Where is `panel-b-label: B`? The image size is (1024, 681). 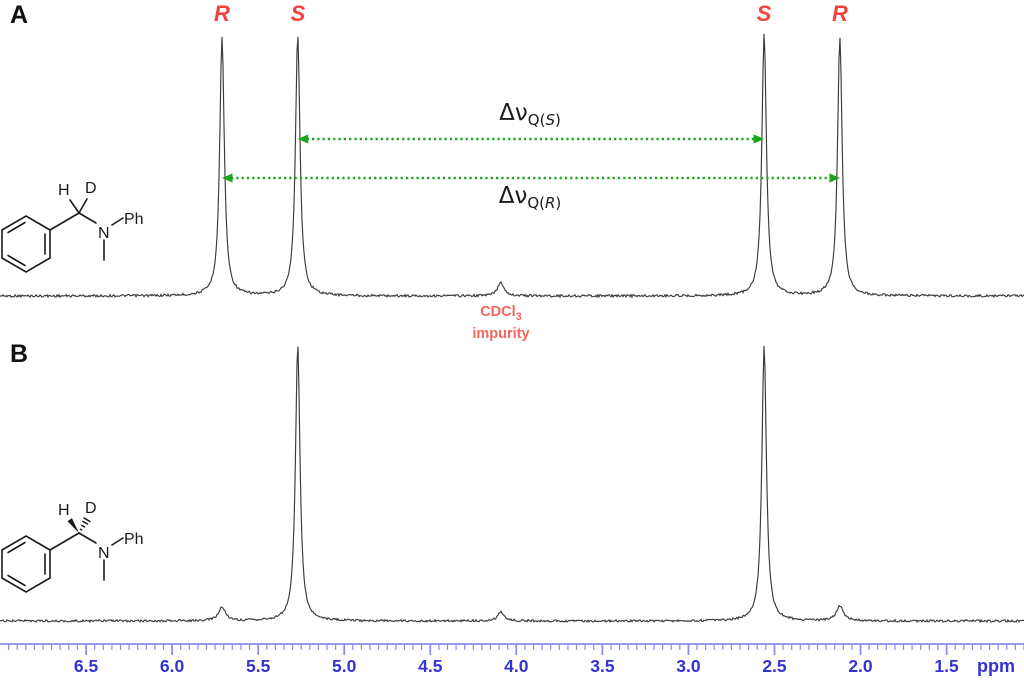
panel-b-label: B is located at coordinates (19, 354).